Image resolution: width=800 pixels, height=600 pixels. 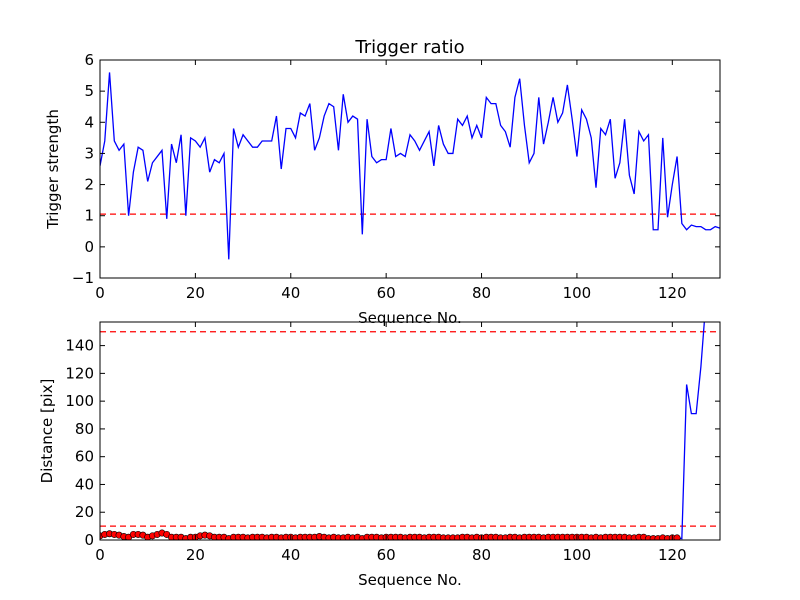 I want to click on trigger-y-tick-label: 5, so click(x=89, y=91).